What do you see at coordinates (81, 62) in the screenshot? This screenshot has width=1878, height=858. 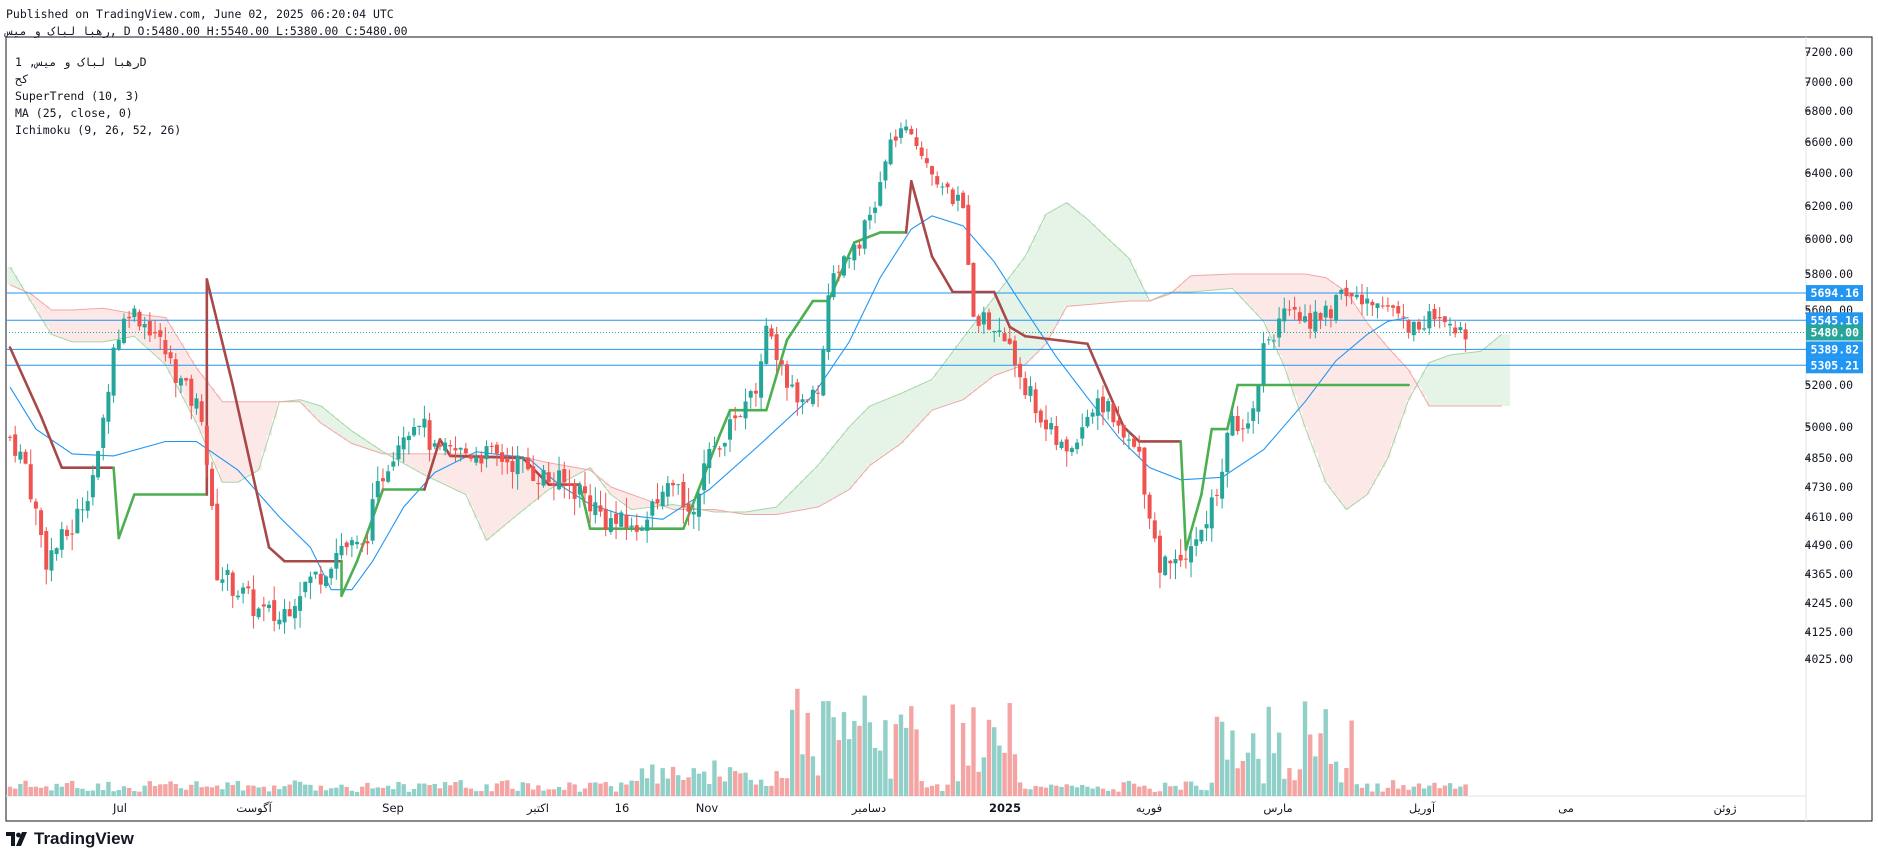 I see `legend-symbol: رهبا لباک و میس, 1D` at bounding box center [81, 62].